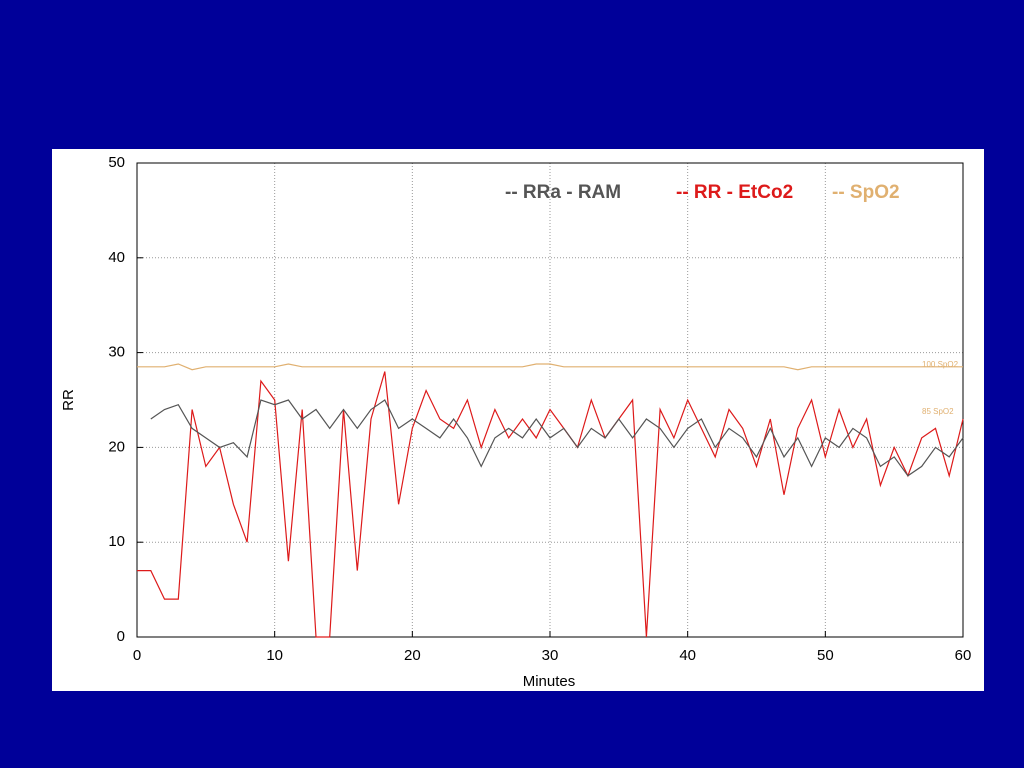 The image size is (1024, 768). What do you see at coordinates (274, 655) in the screenshot?
I see `x-tick-label: 10` at bounding box center [274, 655].